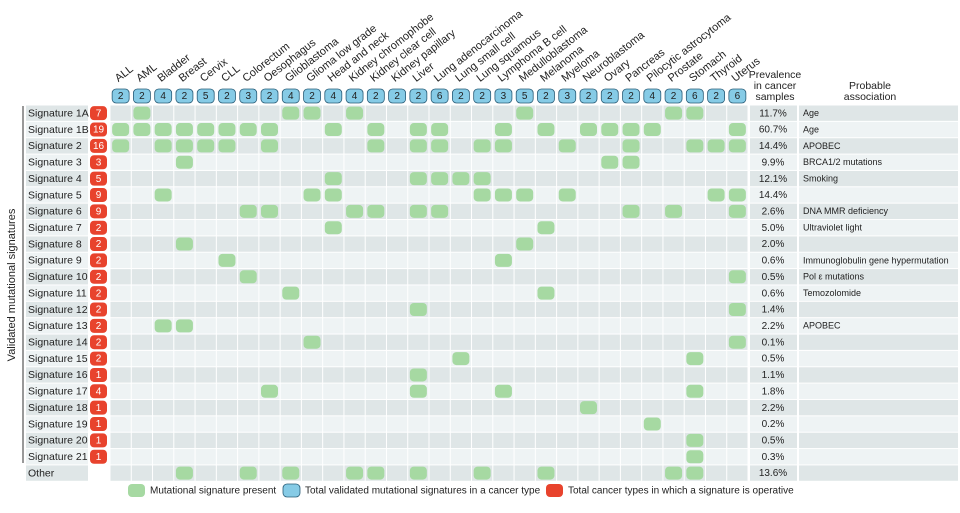  What do you see at coordinates (99, 146) in the screenshot?
I see `signature-count: 16` at bounding box center [99, 146].